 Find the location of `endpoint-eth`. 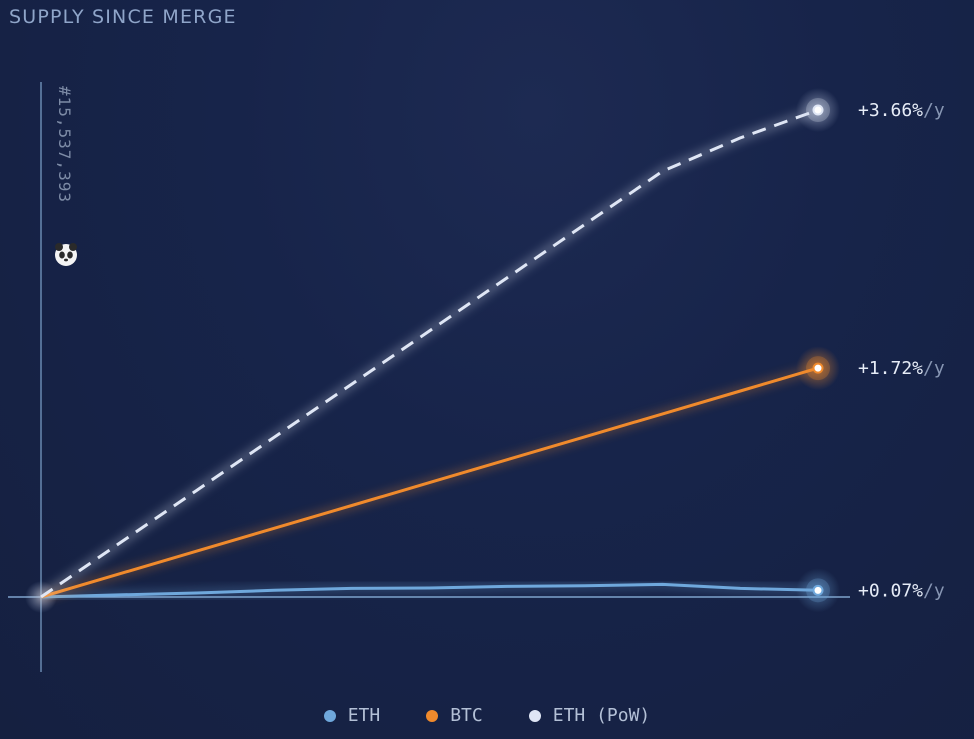

endpoint-eth is located at coordinates (818, 590).